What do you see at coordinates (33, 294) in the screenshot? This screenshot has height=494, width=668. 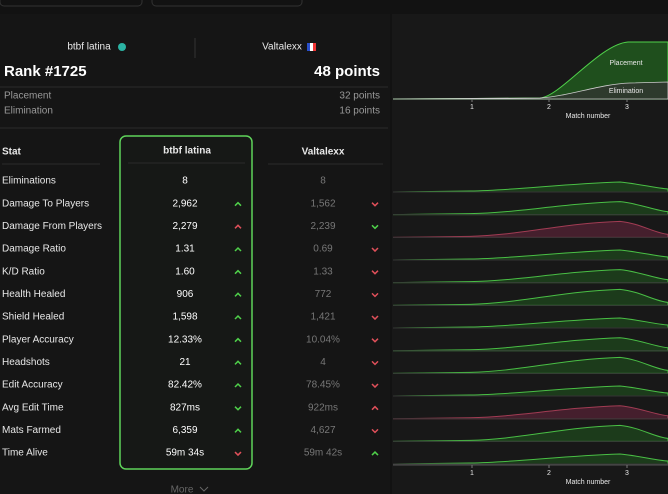 I see `stat-label: Health Healed` at bounding box center [33, 294].